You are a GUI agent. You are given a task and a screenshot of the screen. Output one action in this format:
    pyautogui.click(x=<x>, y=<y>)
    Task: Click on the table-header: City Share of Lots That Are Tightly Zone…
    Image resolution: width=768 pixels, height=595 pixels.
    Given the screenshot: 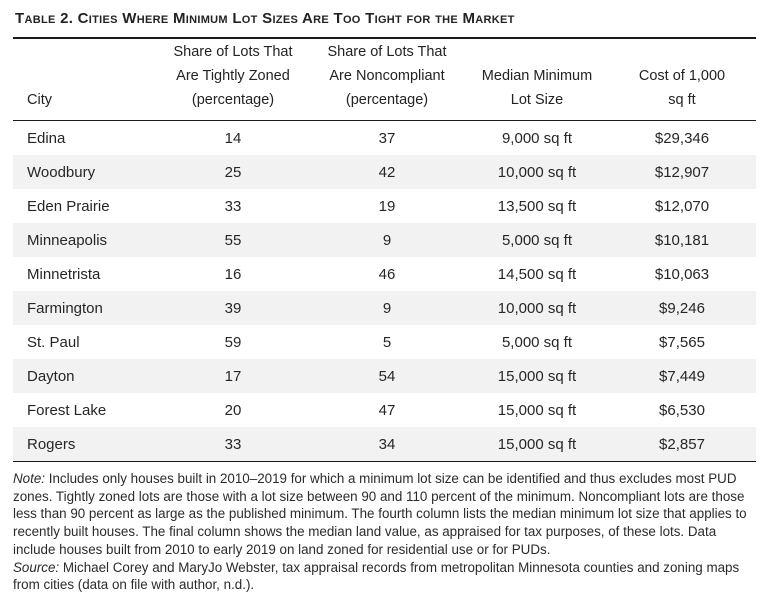 What is the action you would take?
    pyautogui.click(x=384, y=80)
    